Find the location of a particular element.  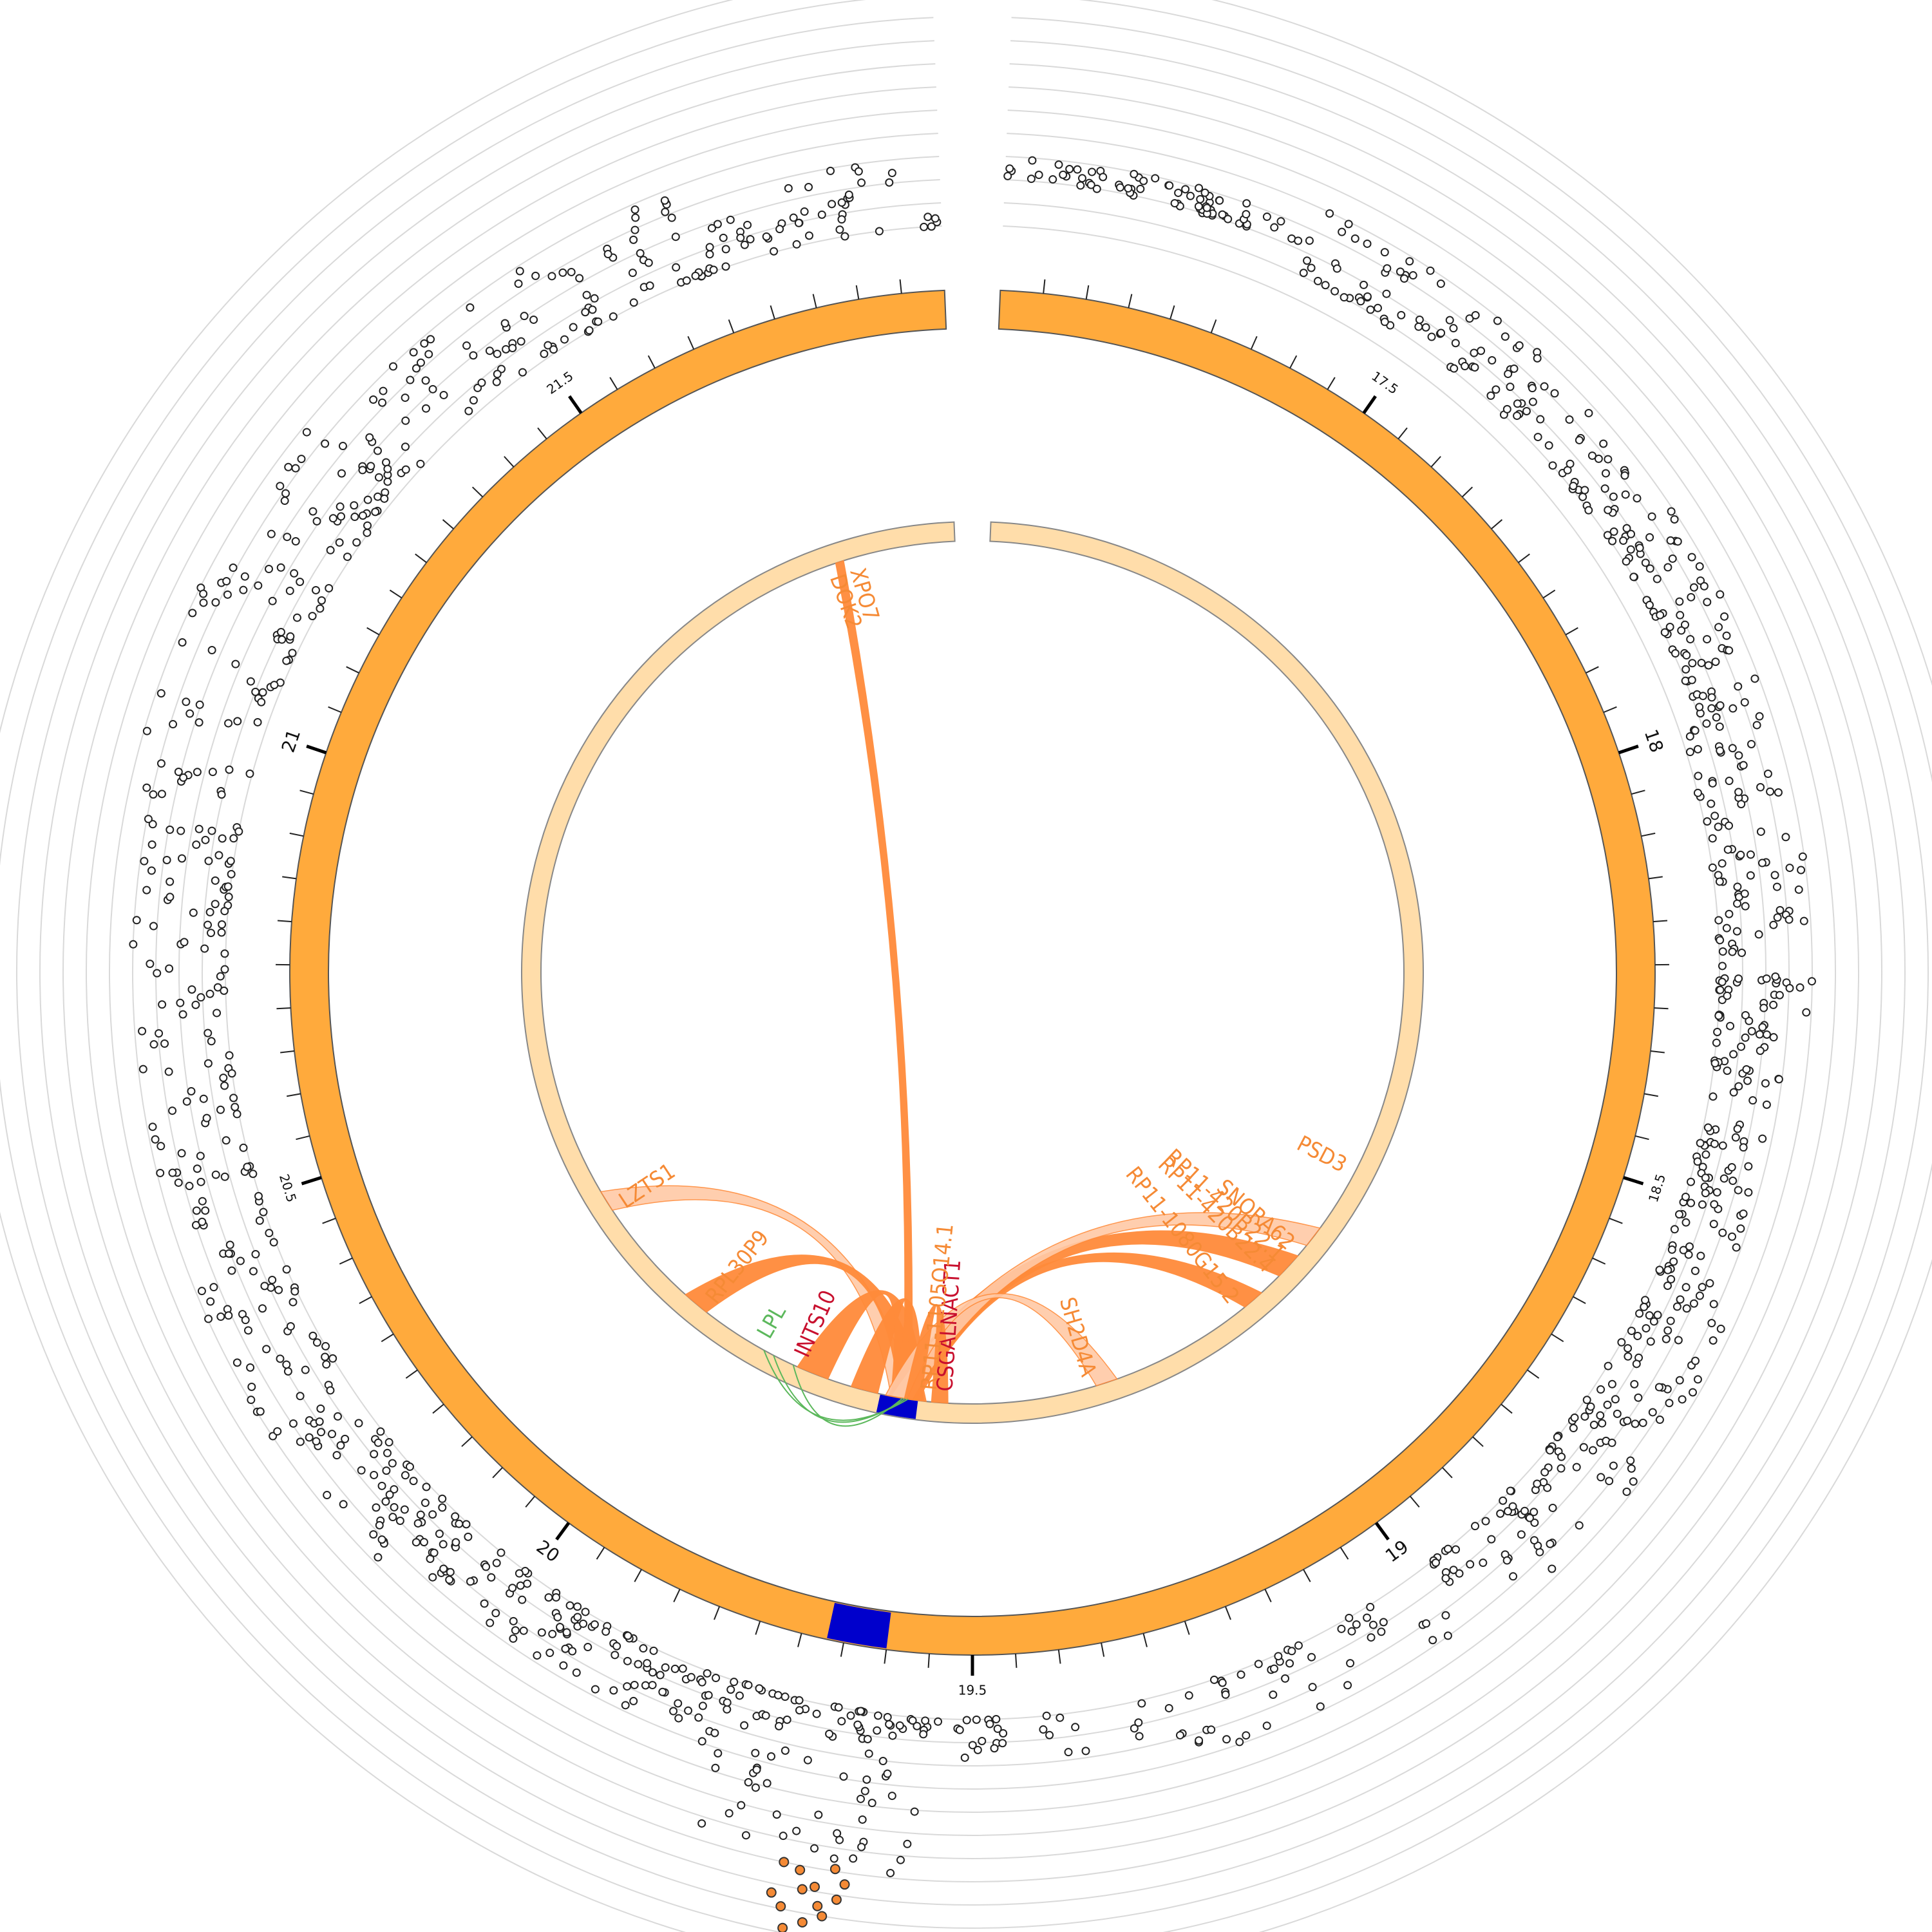

snp-point-highlight is located at coordinates (782, 1927).